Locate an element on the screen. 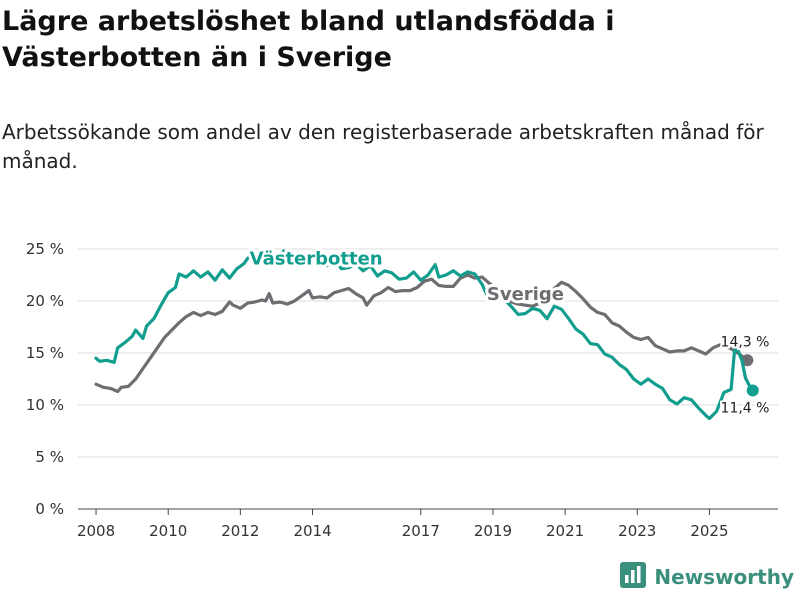 Image resolution: width=800 pixels, height=600 pixels. x-tick-label: 2008 is located at coordinates (96, 531).